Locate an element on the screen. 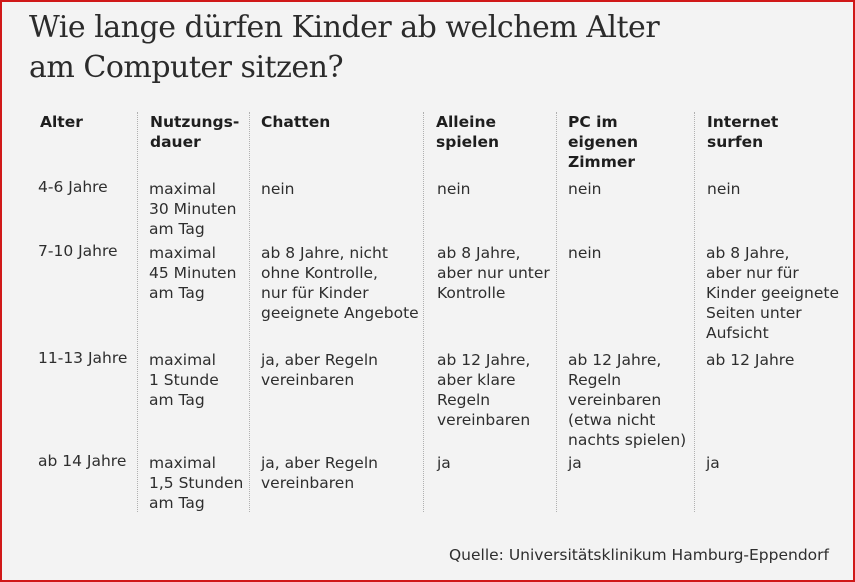  header-pc-im-zimmer: PC im eigenen Zimmer is located at coordinates (603, 142).